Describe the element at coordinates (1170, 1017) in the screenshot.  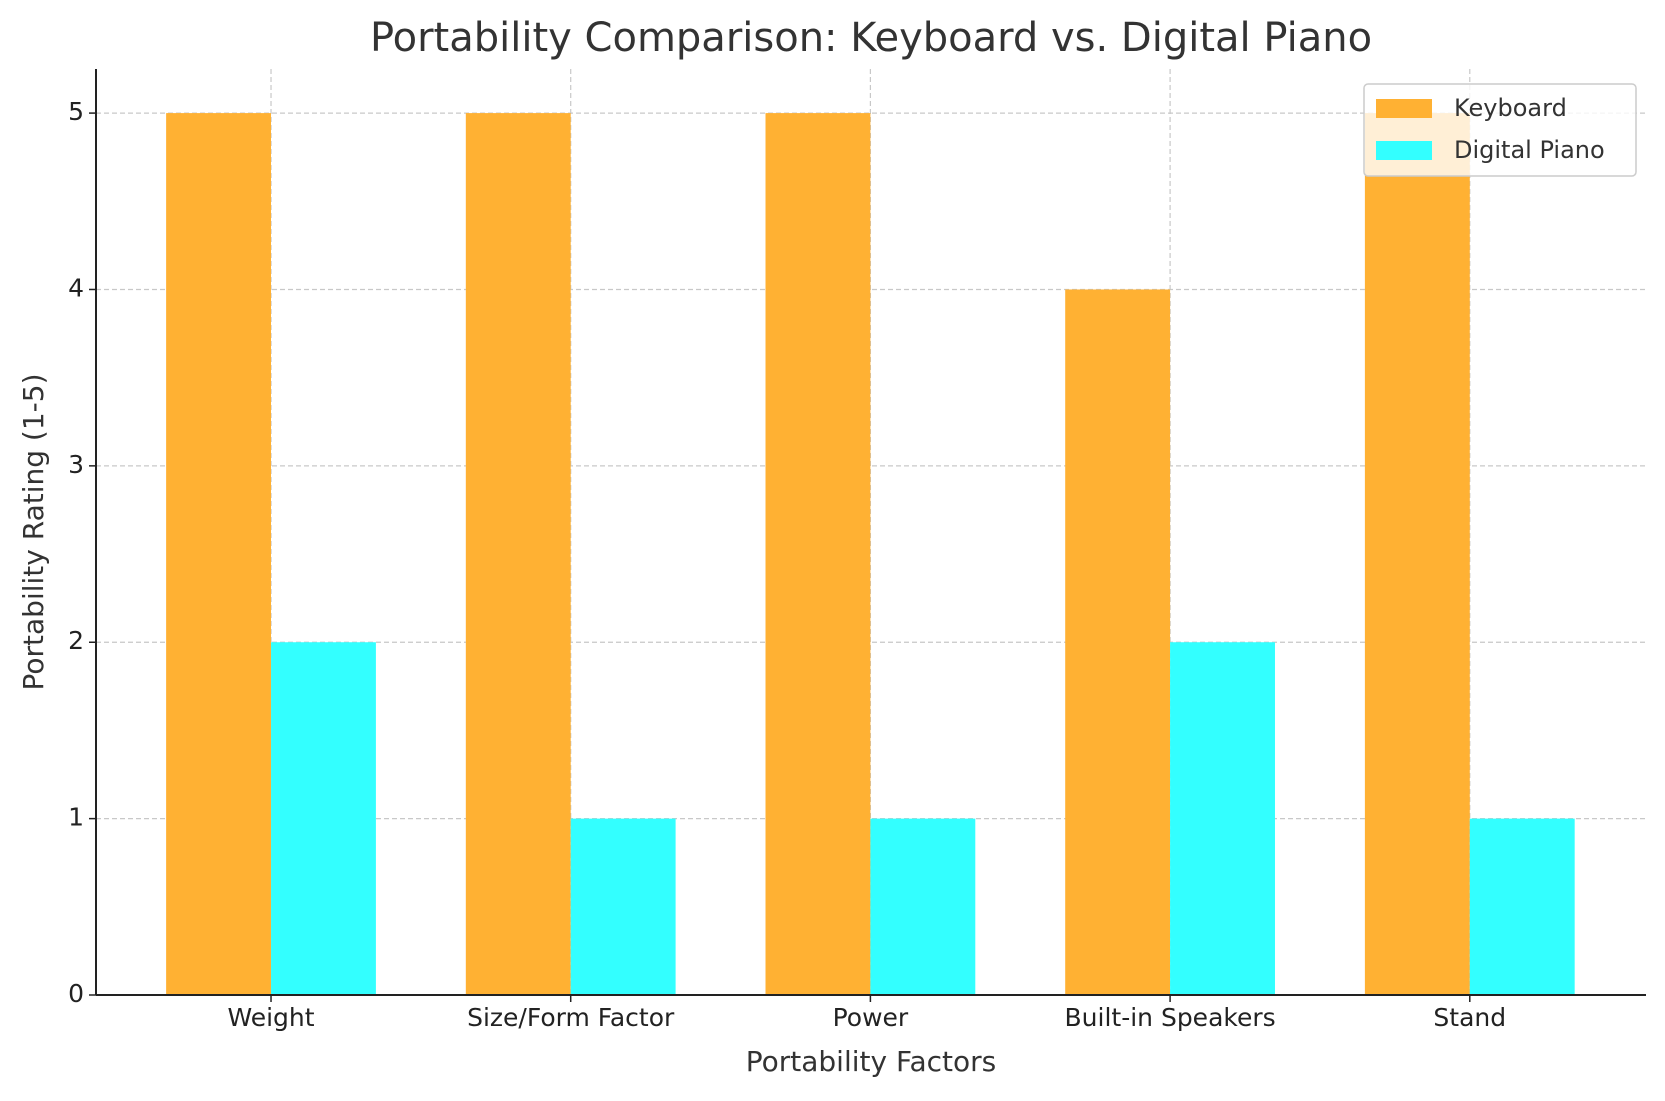
I see `x-tick-label: Built-in Speakers` at that location.